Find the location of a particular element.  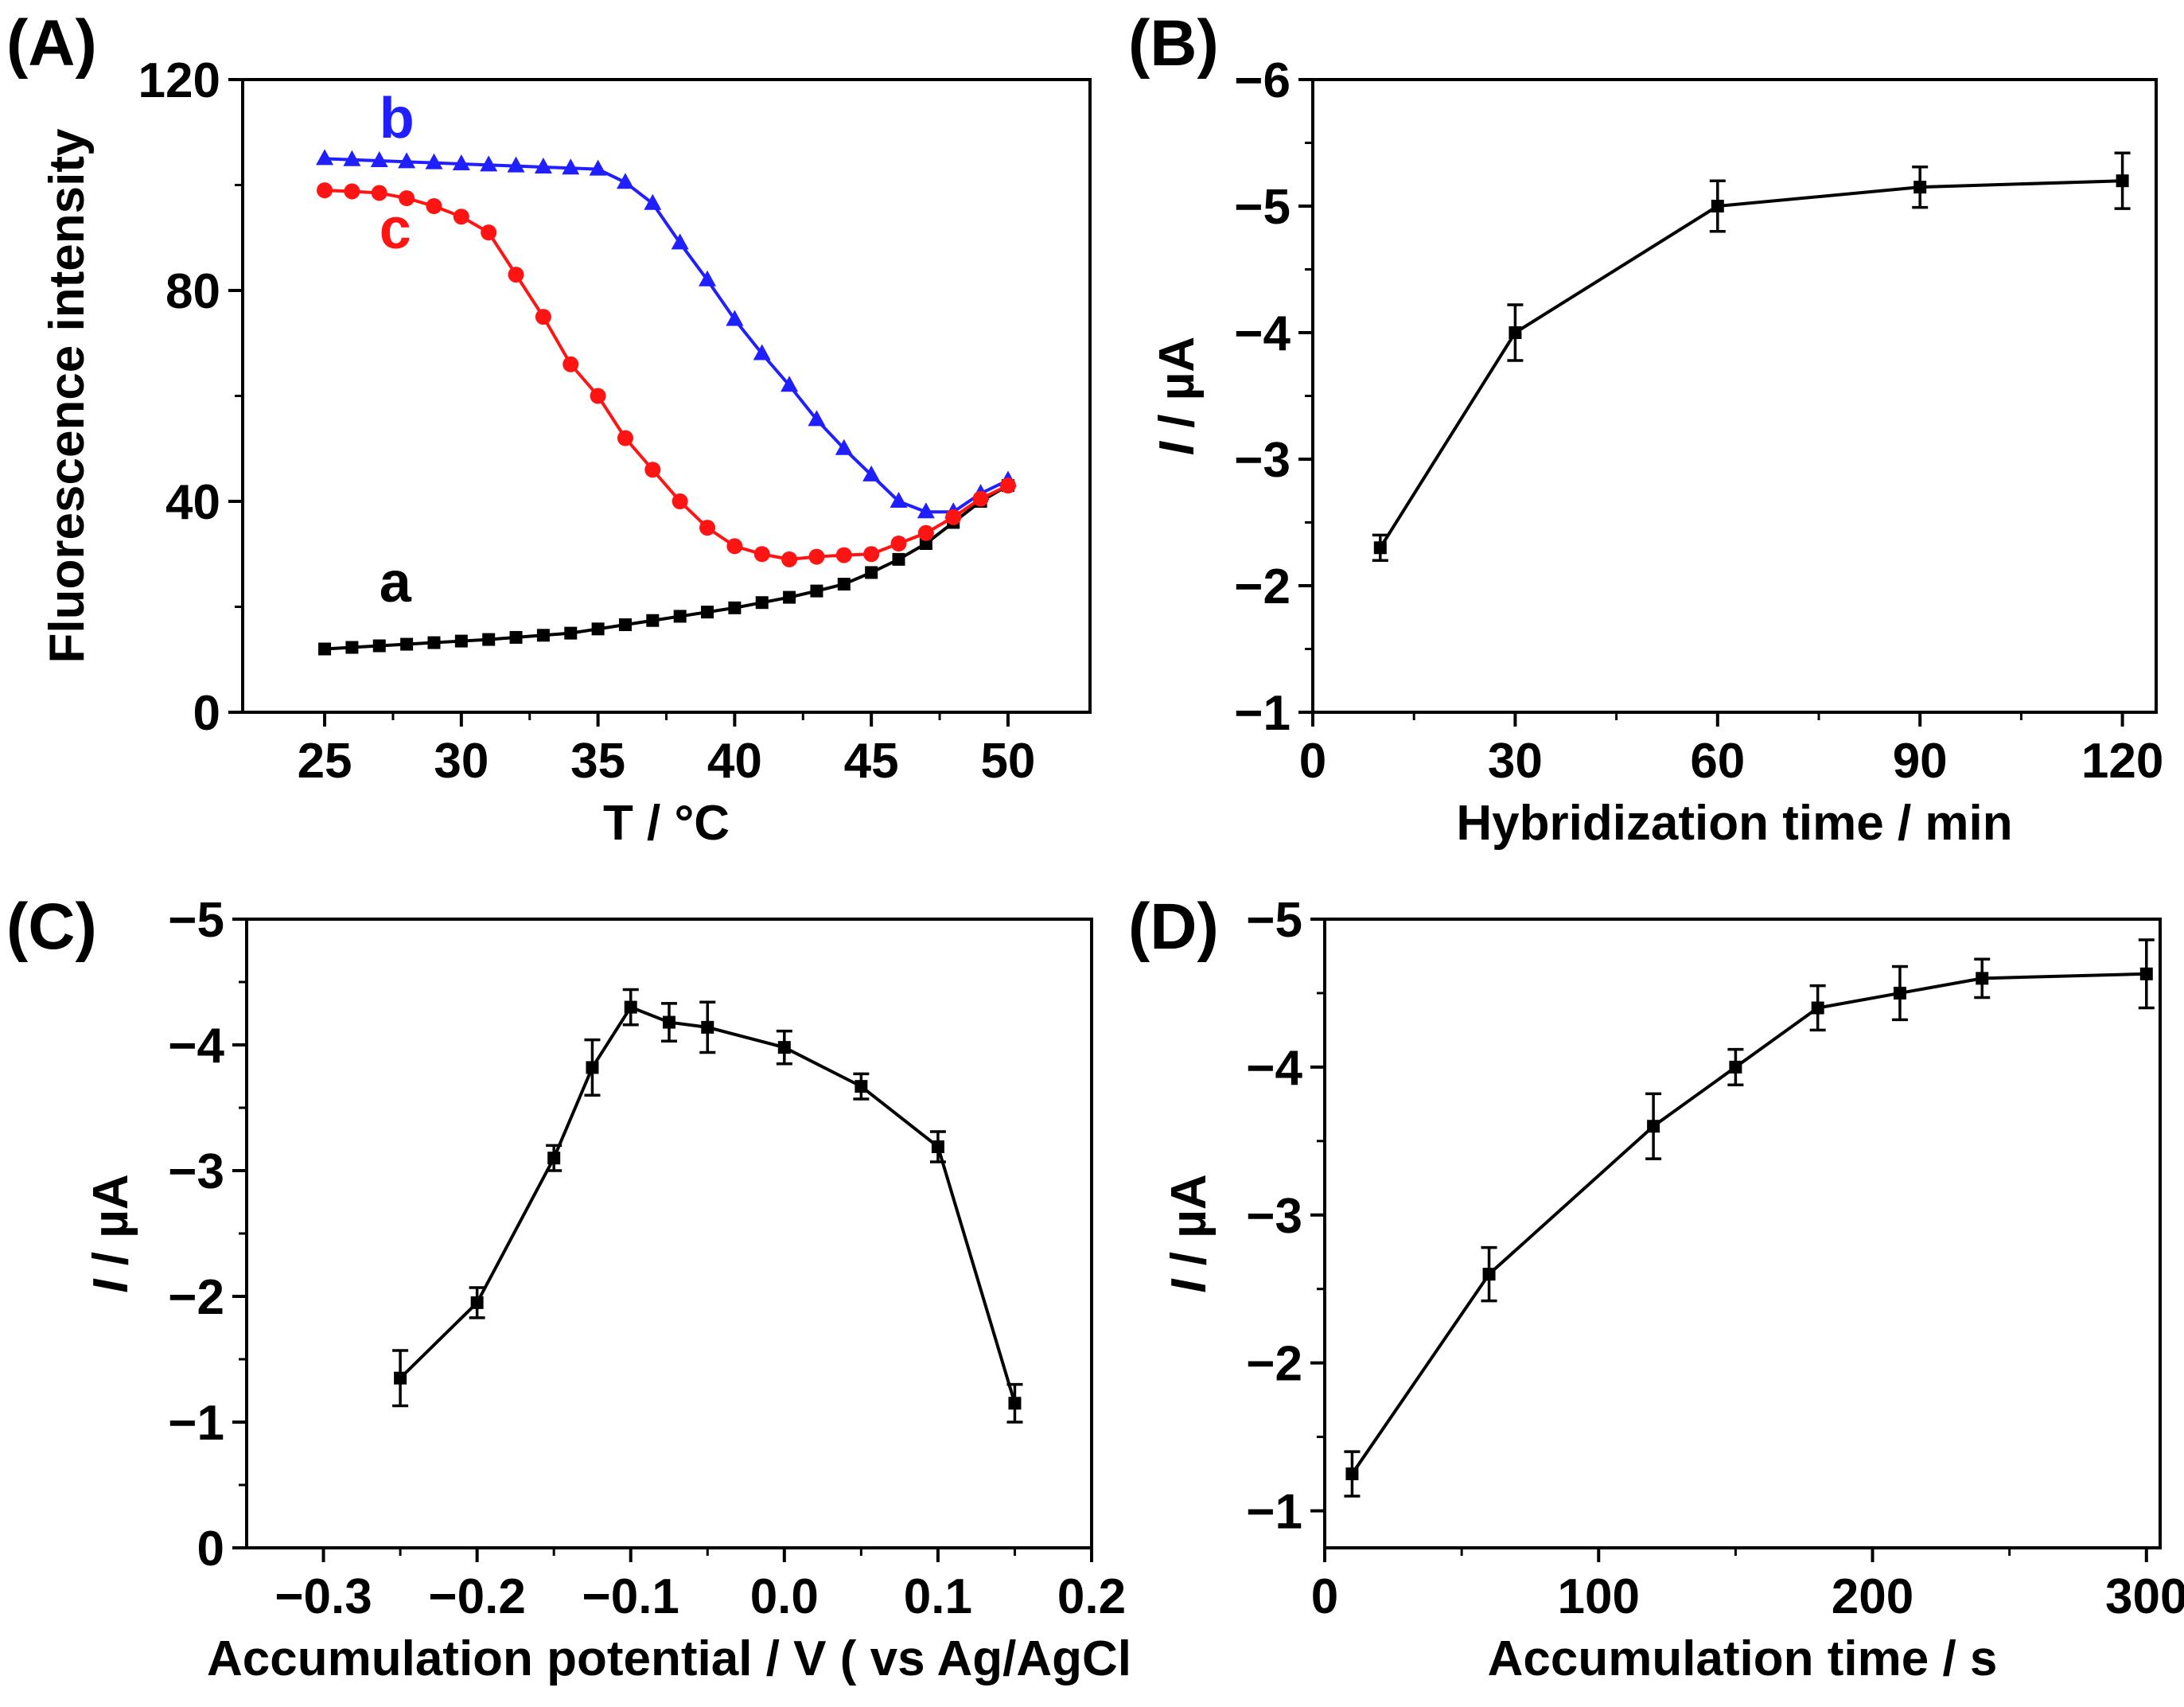

y-axis-title: Fluorescence intensity is located at coordinates (67, 395).